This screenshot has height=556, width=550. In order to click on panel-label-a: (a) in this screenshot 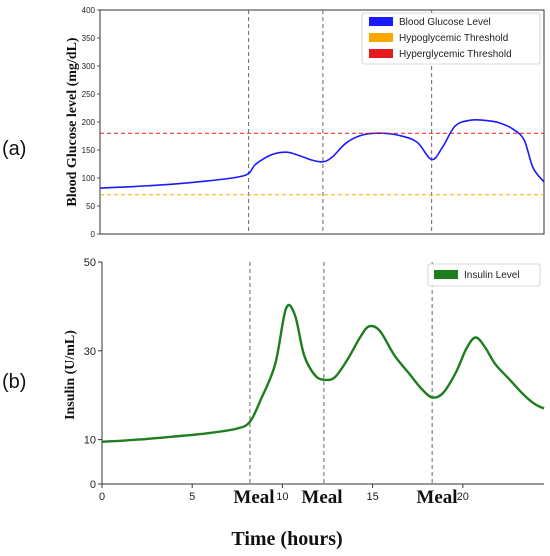, I will do `click(14, 149)`.